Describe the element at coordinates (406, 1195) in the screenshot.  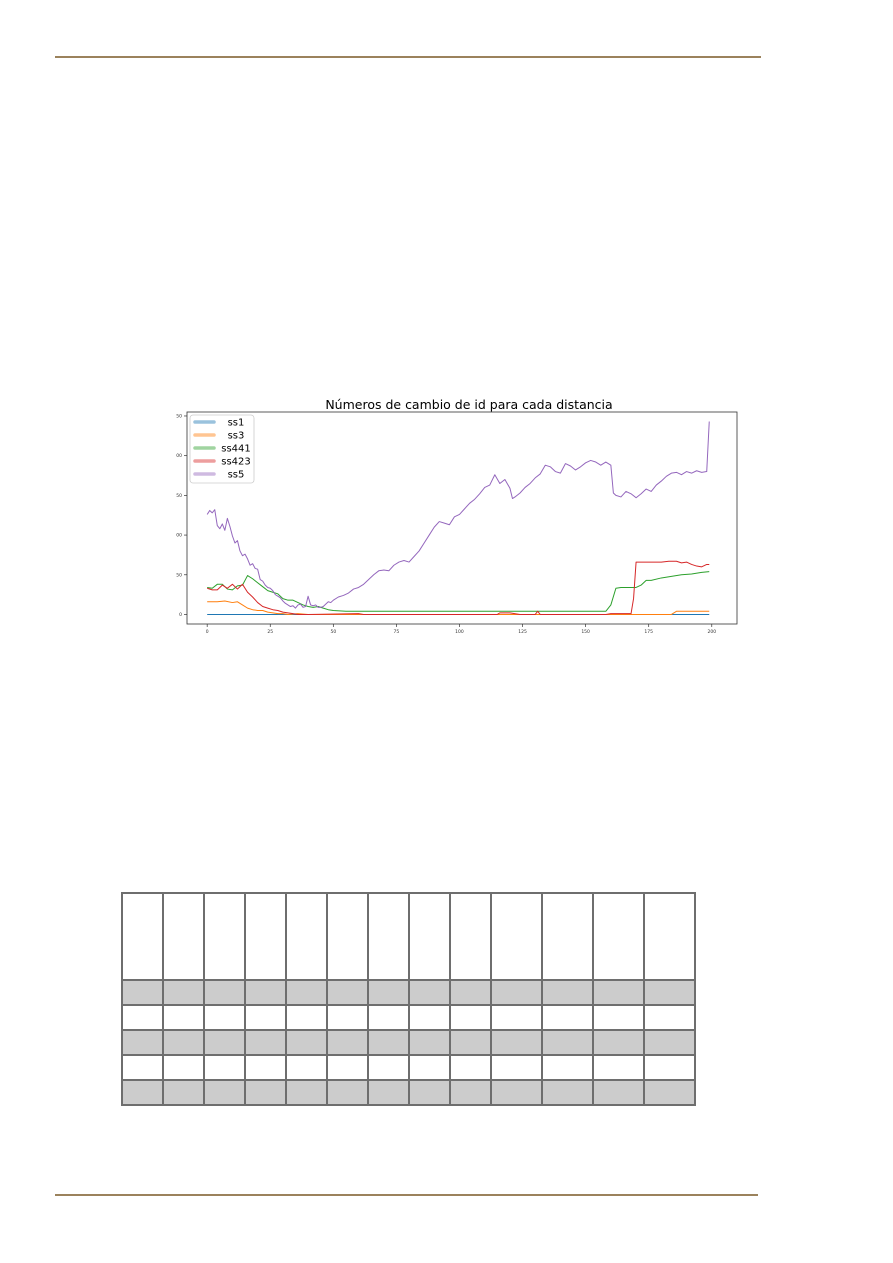
I see `footer-rule` at that location.